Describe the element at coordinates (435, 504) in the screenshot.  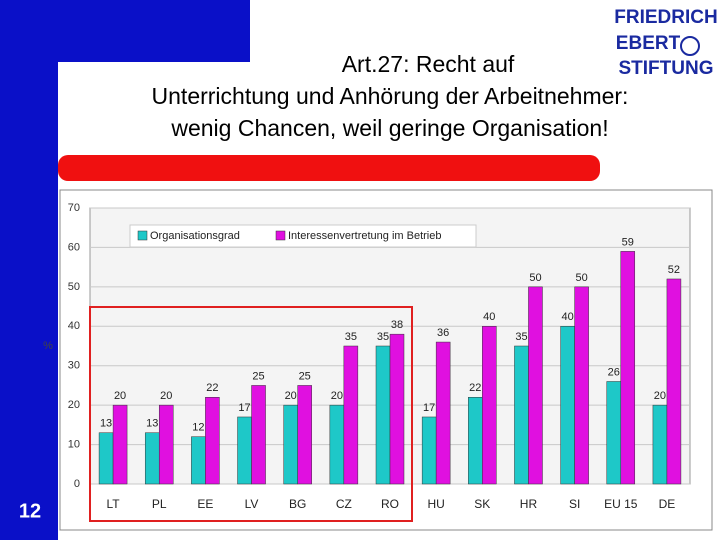
I see `x-tick-label: HU` at that location.